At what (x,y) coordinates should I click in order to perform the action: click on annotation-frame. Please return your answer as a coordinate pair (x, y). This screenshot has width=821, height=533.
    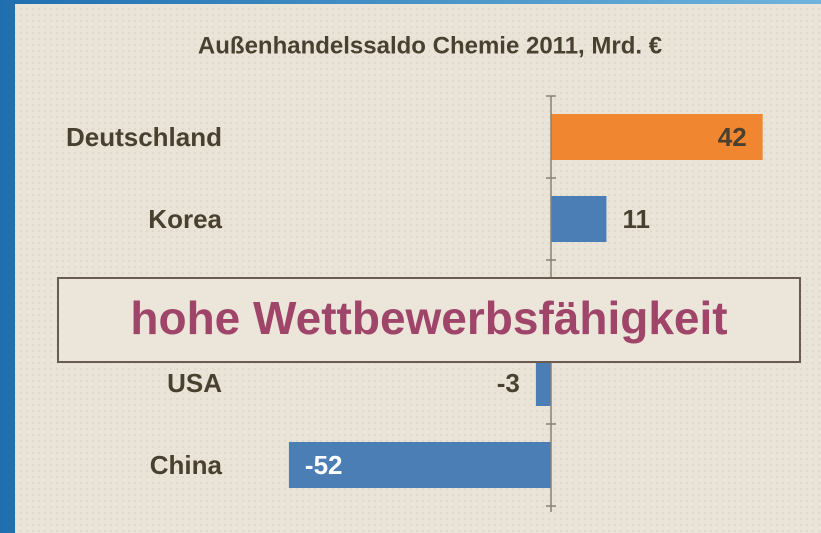
    Looking at the image, I should click on (429, 320).